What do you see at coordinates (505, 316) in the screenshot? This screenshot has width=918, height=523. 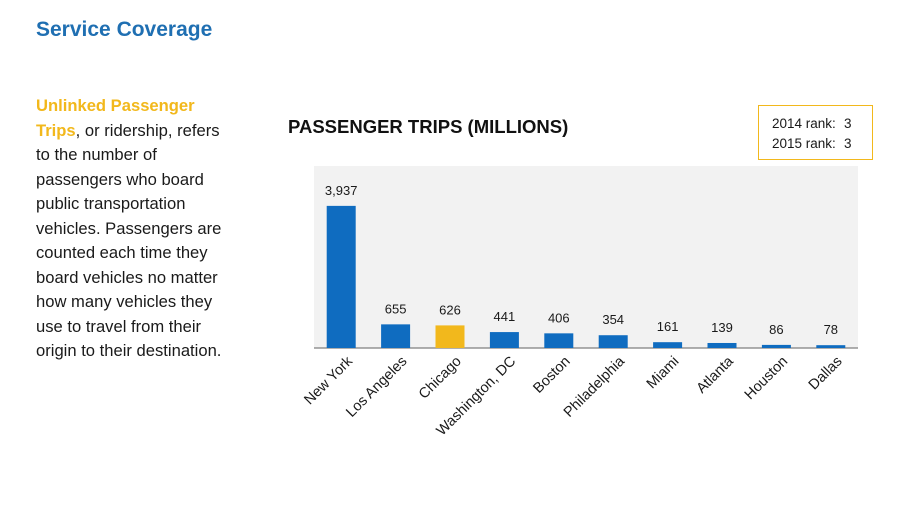 I see `value-label-washington-dc: 441` at bounding box center [505, 316].